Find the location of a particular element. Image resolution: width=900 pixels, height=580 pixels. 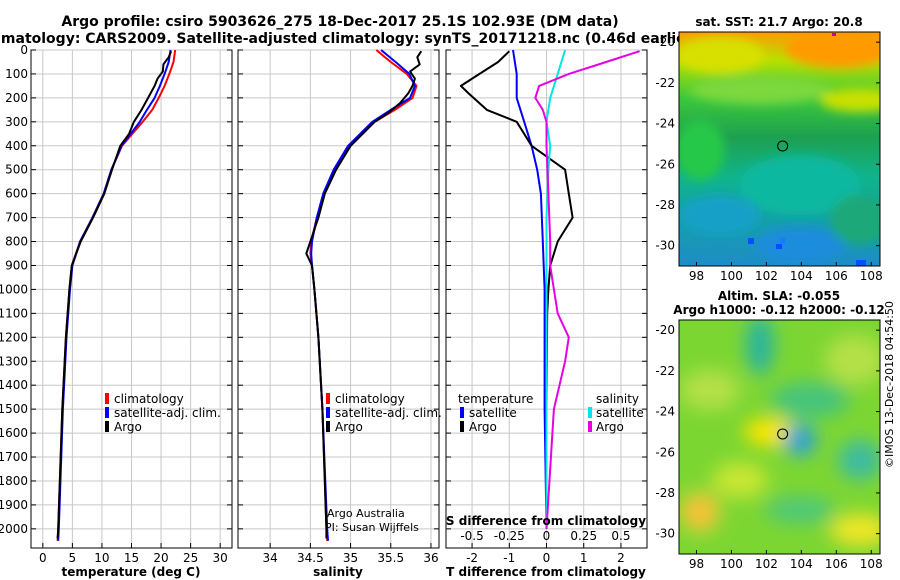

legend-label-sal-argo: Argo is located at coordinates (610, 427).